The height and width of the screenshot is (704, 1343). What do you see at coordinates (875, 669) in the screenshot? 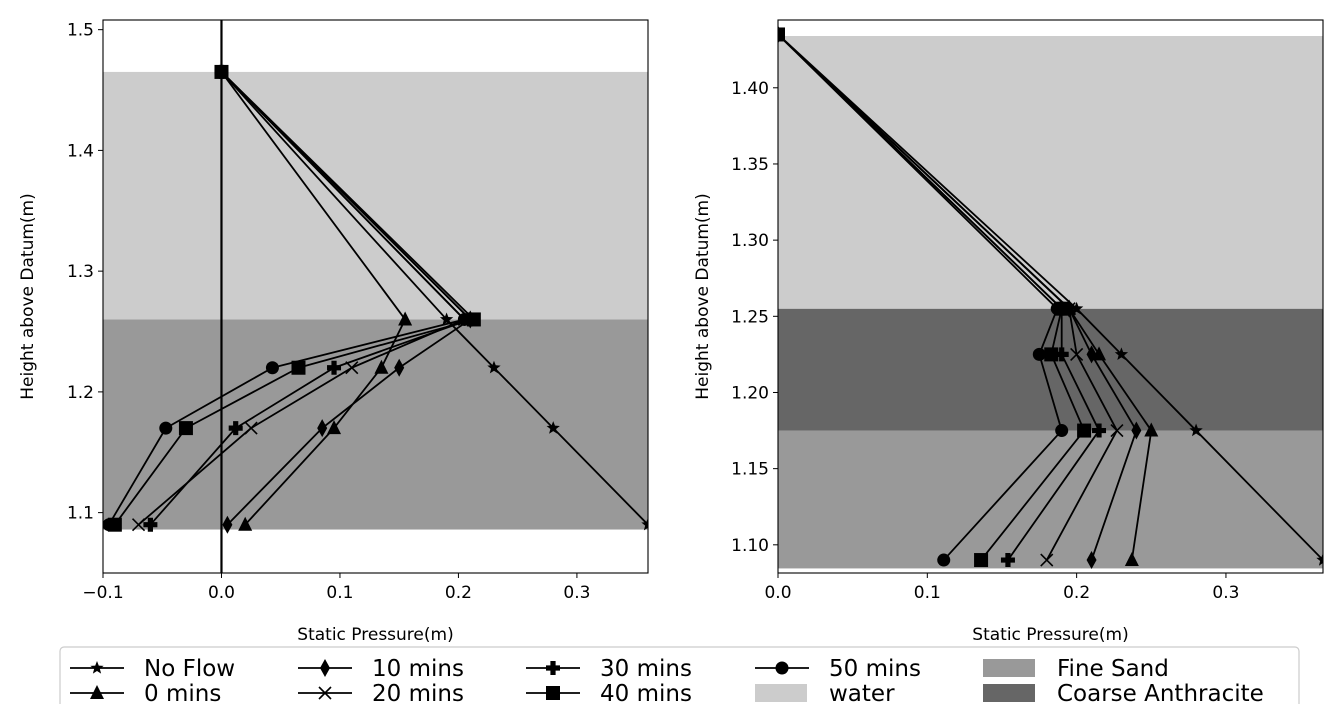
I see `legend-label: 50 mins` at bounding box center [875, 669].